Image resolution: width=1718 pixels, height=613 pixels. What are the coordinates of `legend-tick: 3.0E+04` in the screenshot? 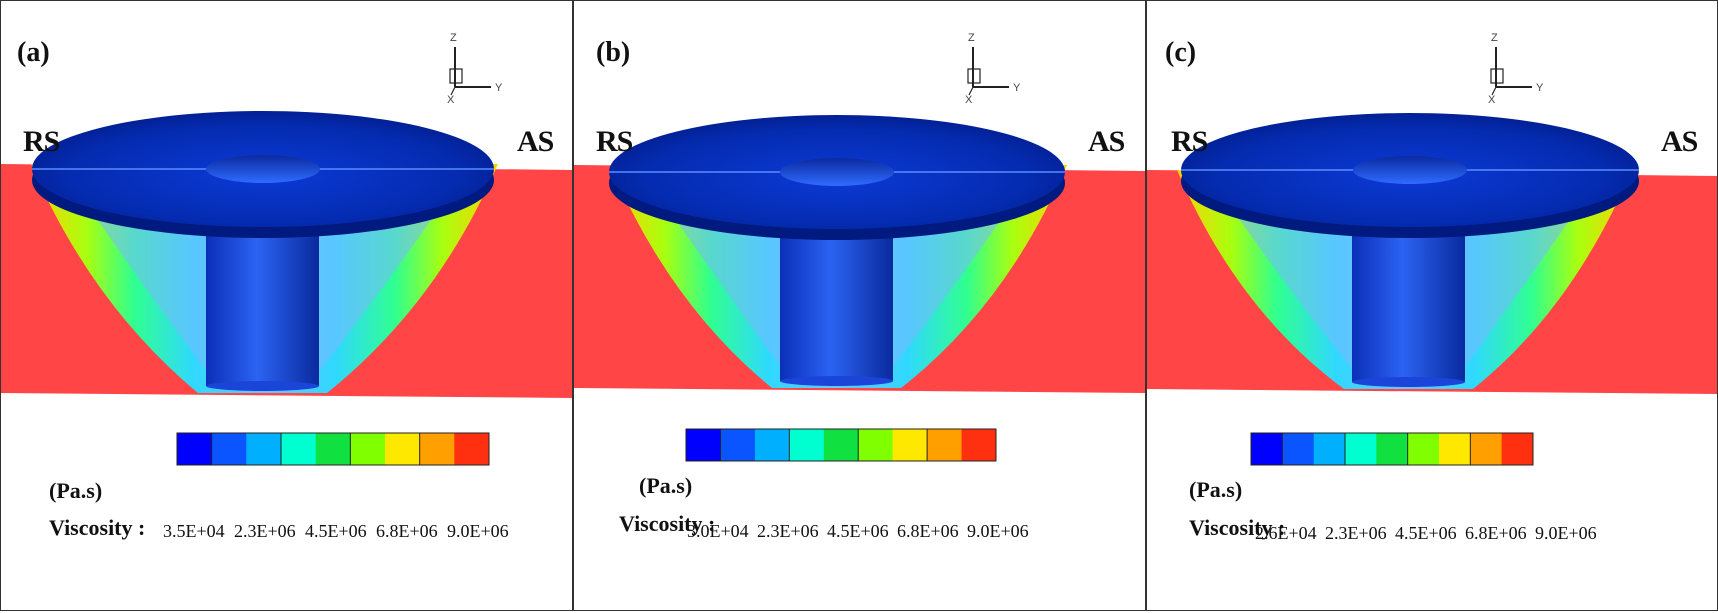 It's located at (718, 531).